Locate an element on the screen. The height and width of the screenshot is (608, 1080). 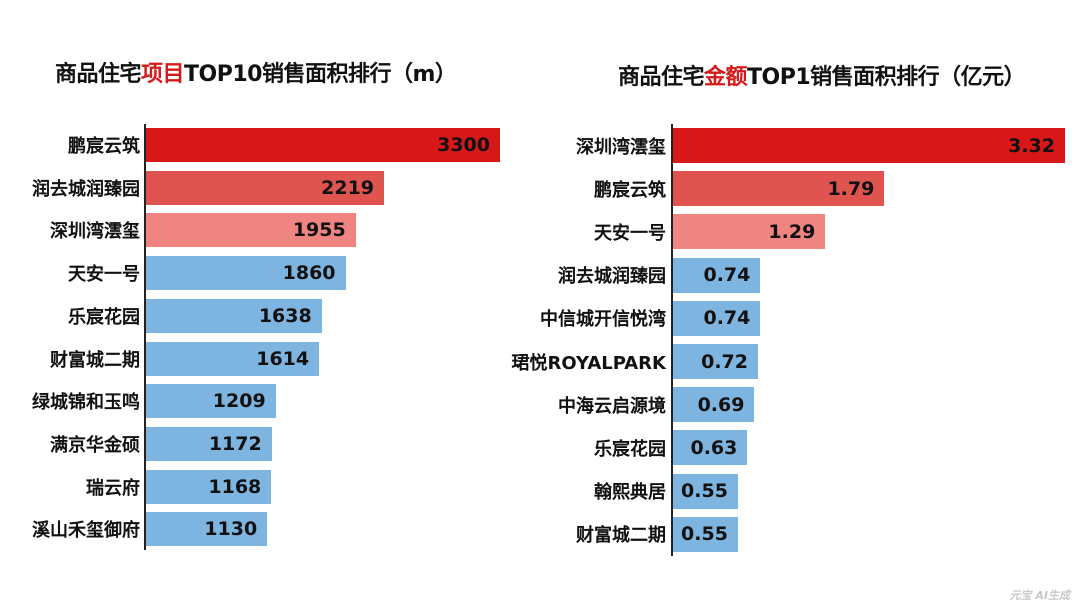
data-label-amount-2: 1.79 is located at coordinates (851, 188).